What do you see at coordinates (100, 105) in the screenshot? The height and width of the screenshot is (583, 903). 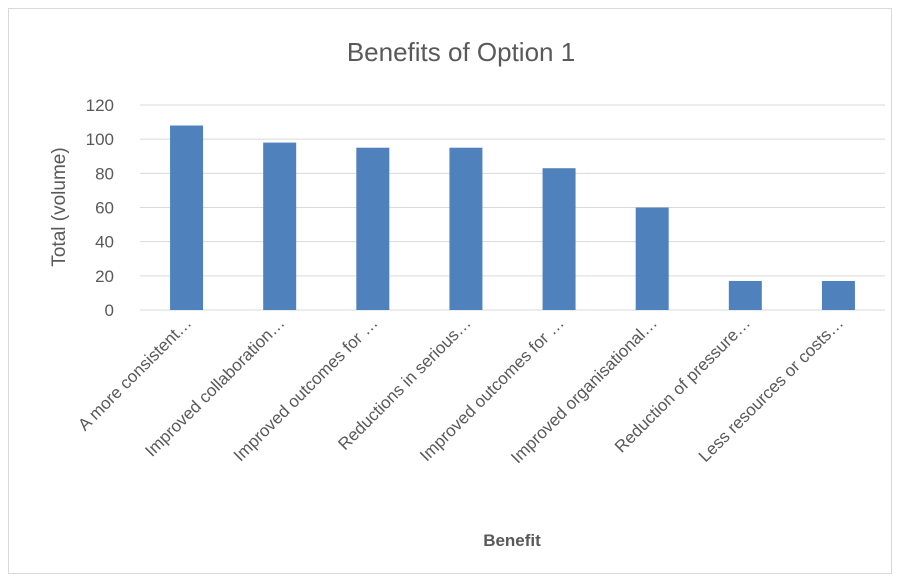 I see `y-tick-label: 120` at bounding box center [100, 105].